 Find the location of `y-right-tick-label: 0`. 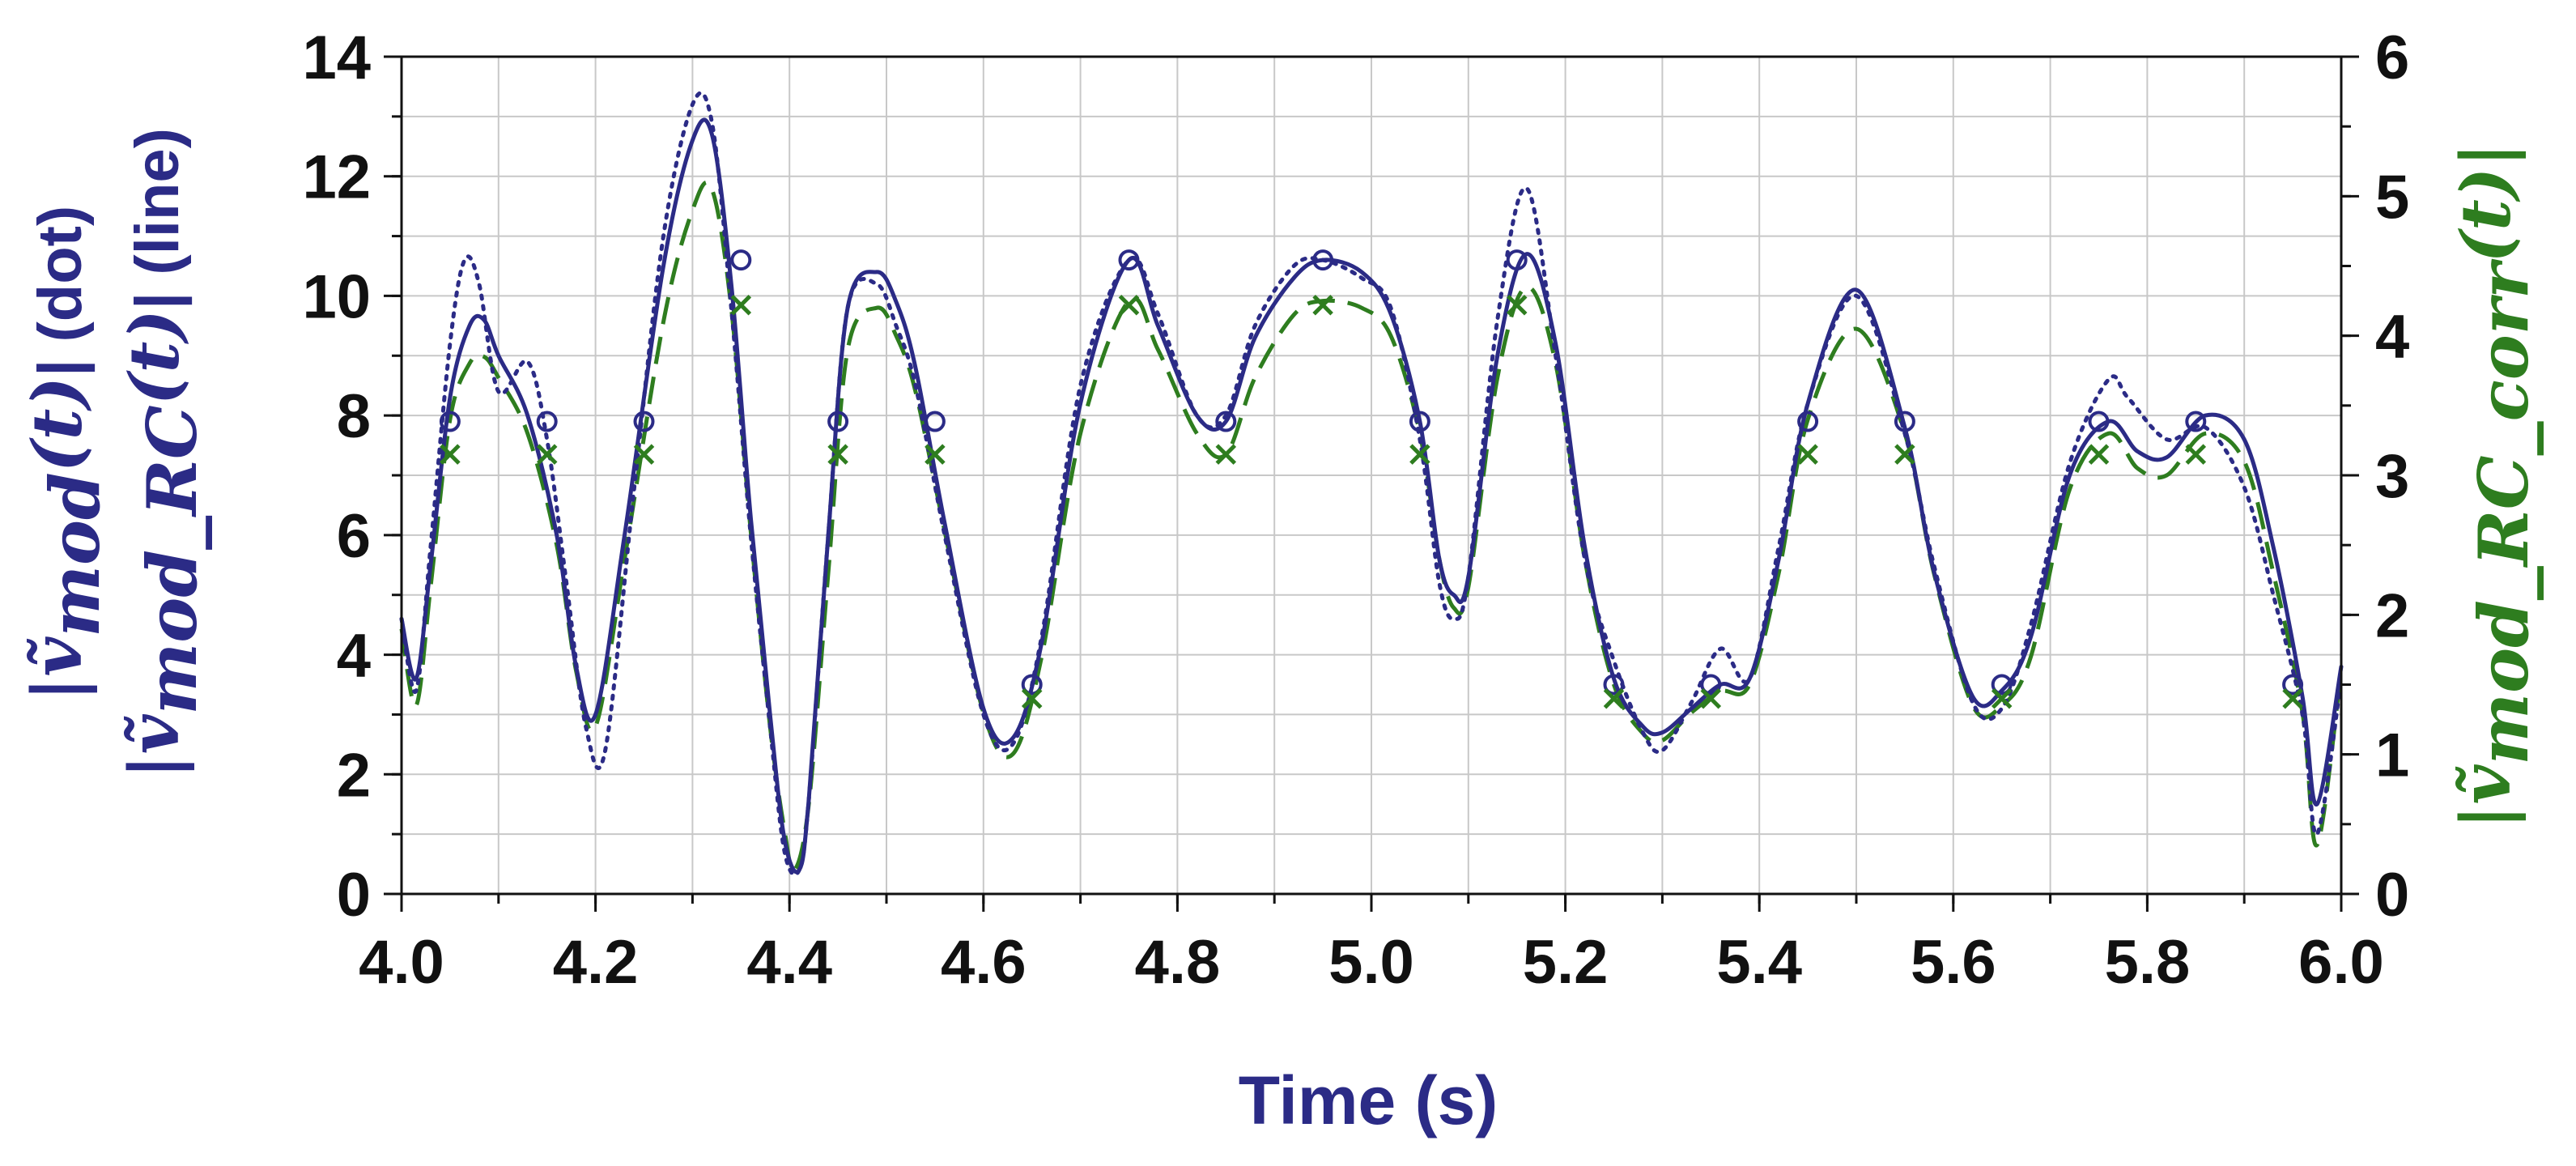

y-right-tick-label: 0 is located at coordinates (2392, 895).